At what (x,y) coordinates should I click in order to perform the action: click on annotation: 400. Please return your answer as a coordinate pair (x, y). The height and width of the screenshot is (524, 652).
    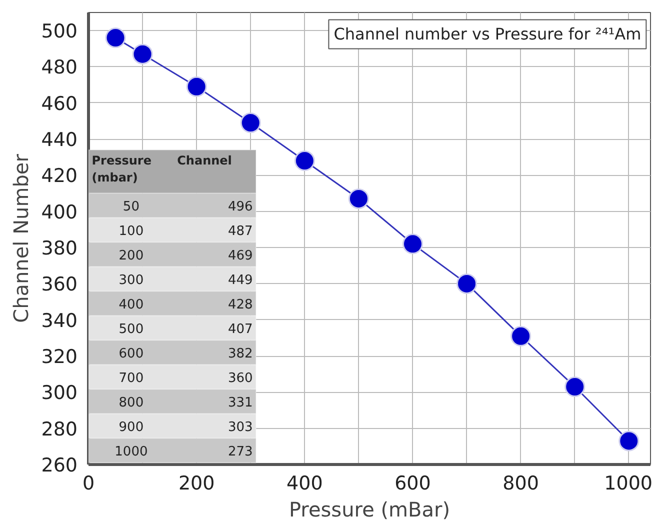
    Looking at the image, I should click on (131, 305).